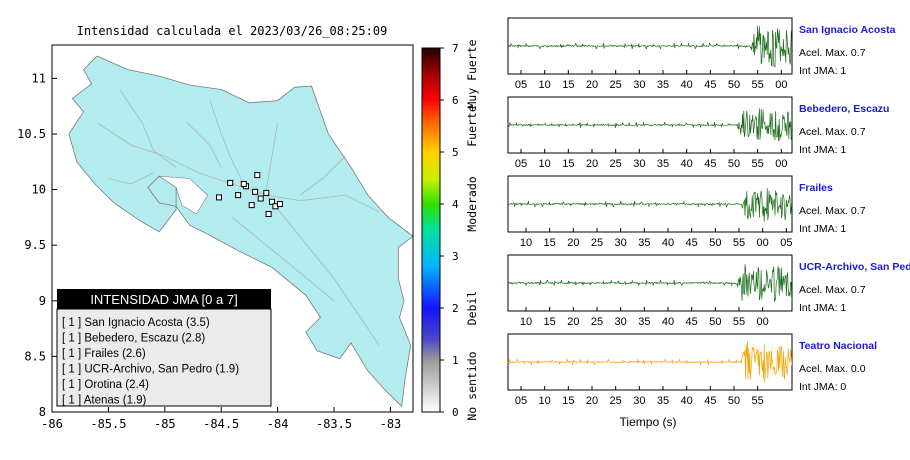  I want to click on x-tick-label: -83, so click(391, 424).